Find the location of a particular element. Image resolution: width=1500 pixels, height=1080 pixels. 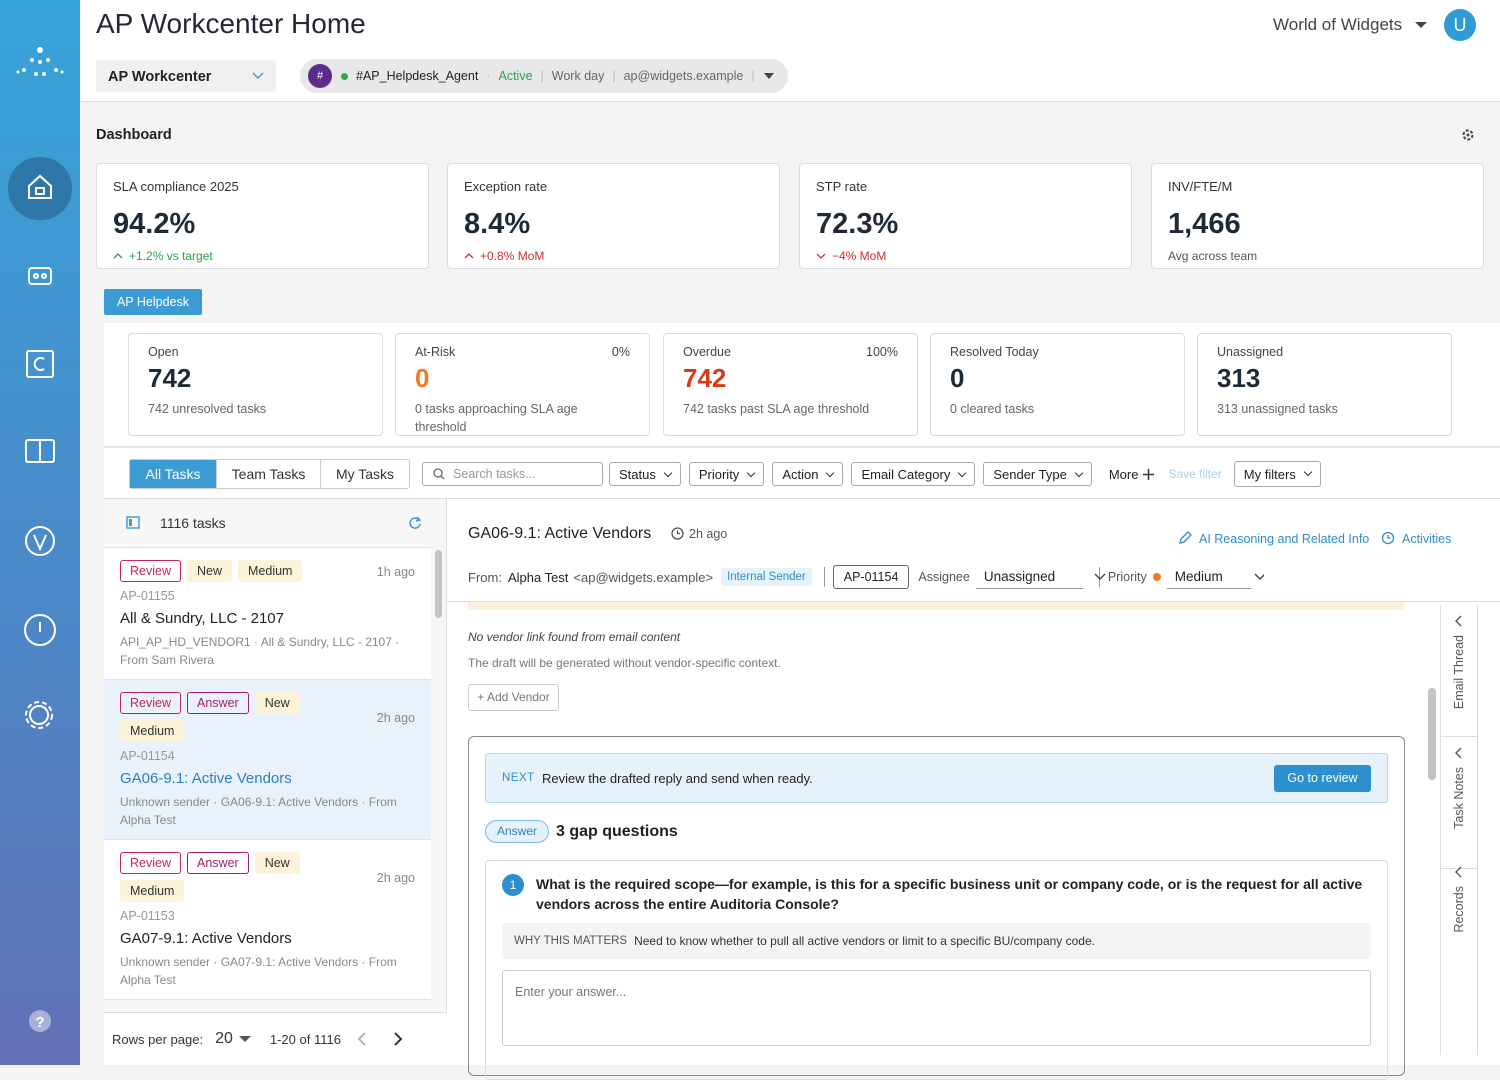

stat-note: 313 unassigned tasks is located at coordinates (1277, 409).